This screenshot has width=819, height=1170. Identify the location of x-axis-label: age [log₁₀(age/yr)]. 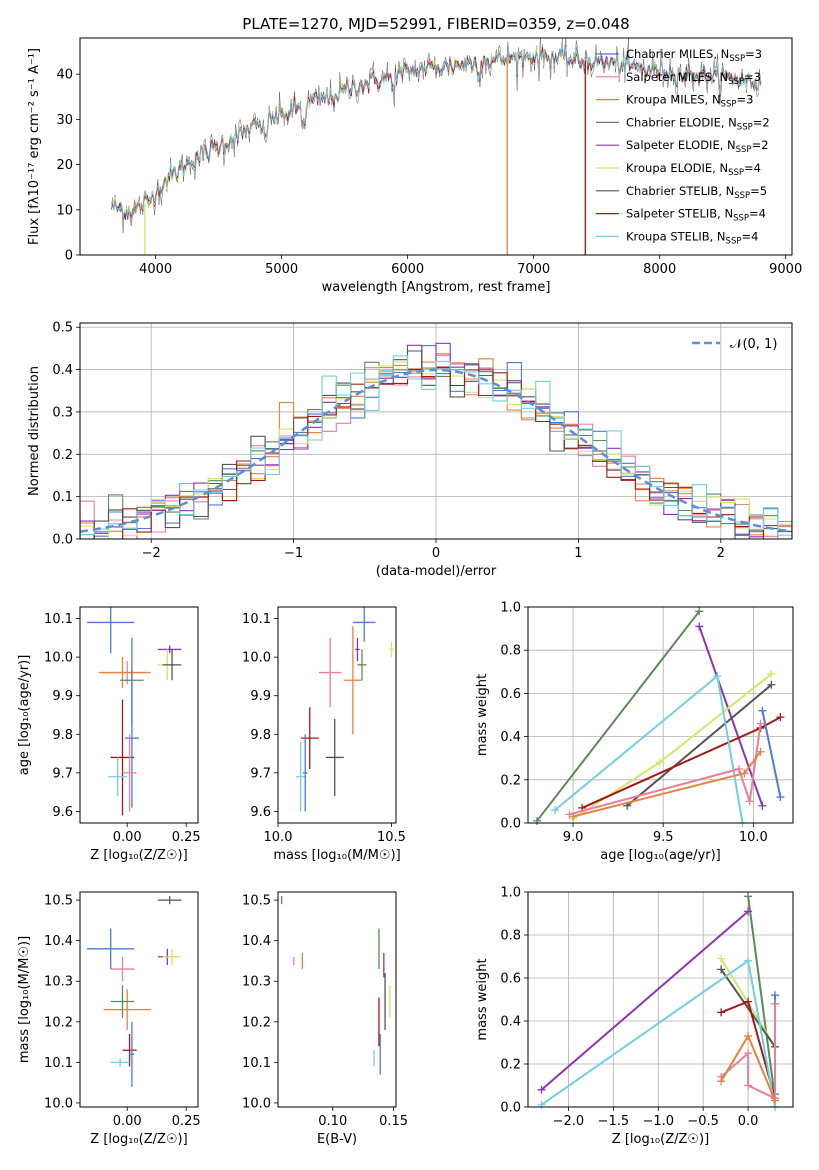
(660, 855).